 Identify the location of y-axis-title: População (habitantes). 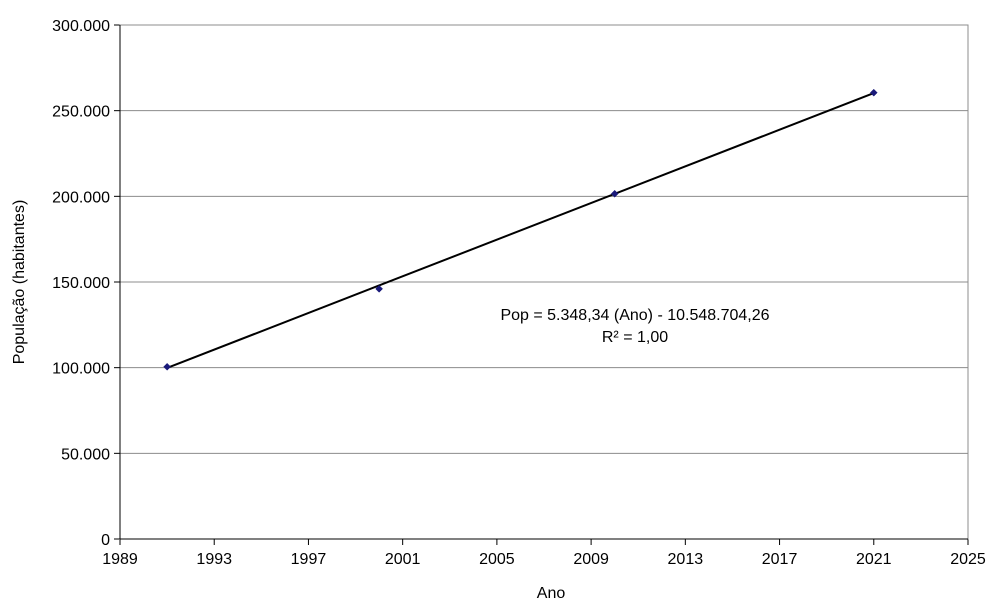
(19, 282).